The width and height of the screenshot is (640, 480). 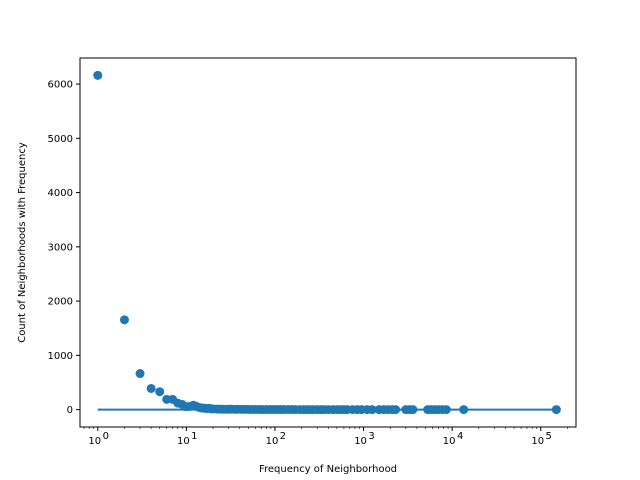 What do you see at coordinates (549, 436) in the screenshot?
I see `x-tick-exponent: 5` at bounding box center [549, 436].